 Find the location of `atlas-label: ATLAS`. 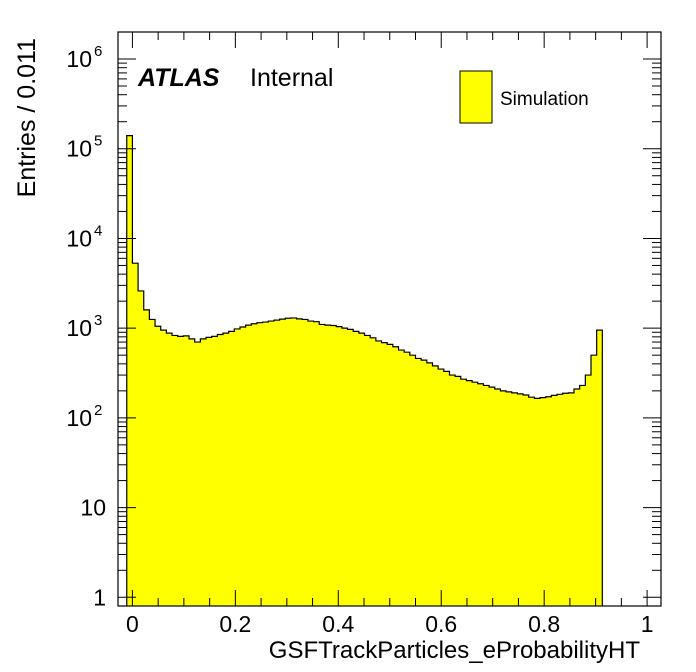

atlas-label: ATLAS is located at coordinates (178, 78).